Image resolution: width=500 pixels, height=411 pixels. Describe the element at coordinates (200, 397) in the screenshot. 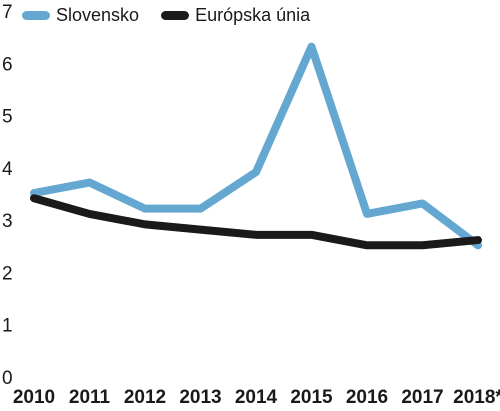

I see `x-tick-label: 2013` at that location.